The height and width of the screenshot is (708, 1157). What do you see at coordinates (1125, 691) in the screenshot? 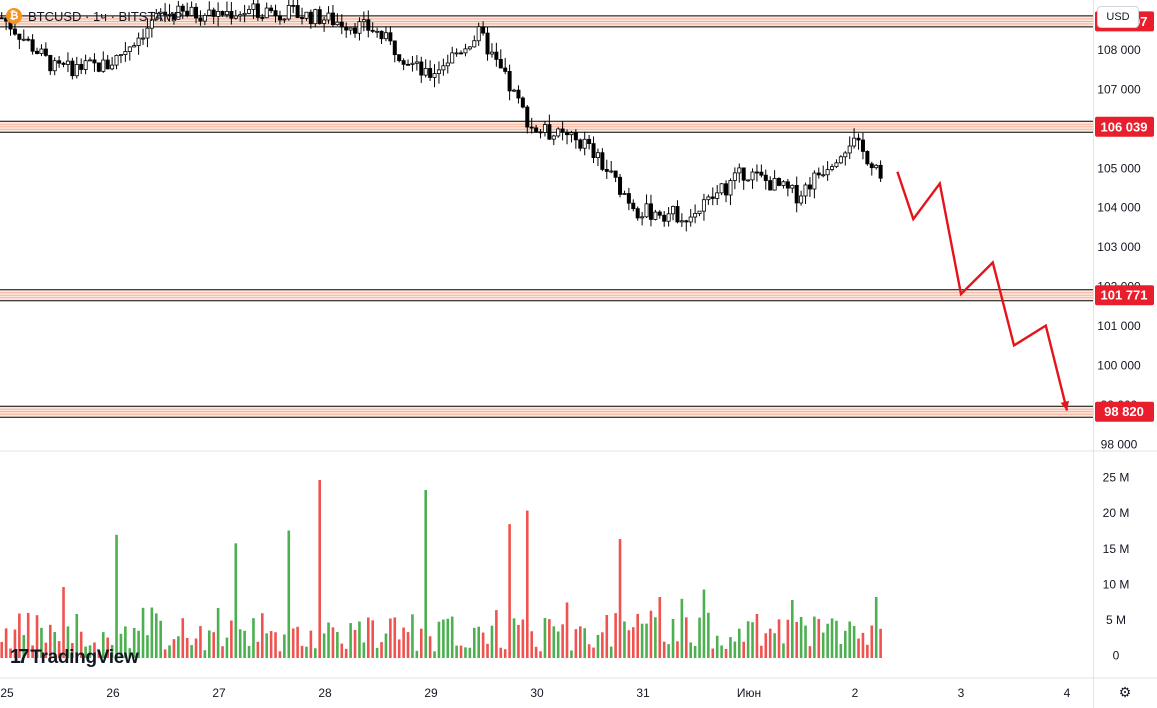
I see `gear-icon: ⚙` at bounding box center [1125, 691].